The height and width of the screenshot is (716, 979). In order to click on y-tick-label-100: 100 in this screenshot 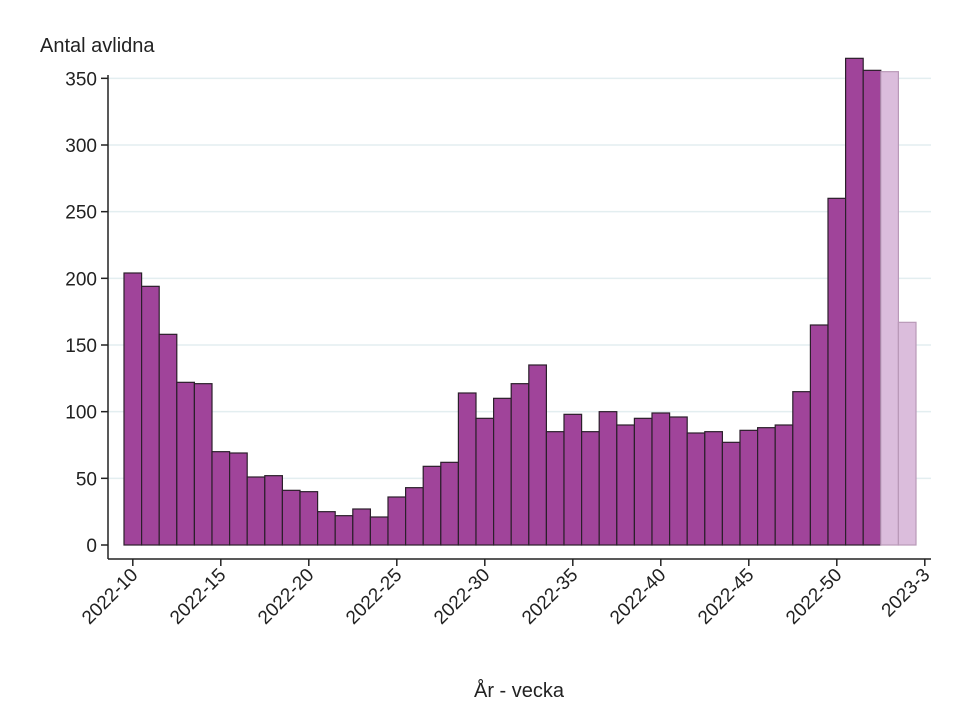, I will do `click(81, 413)`.